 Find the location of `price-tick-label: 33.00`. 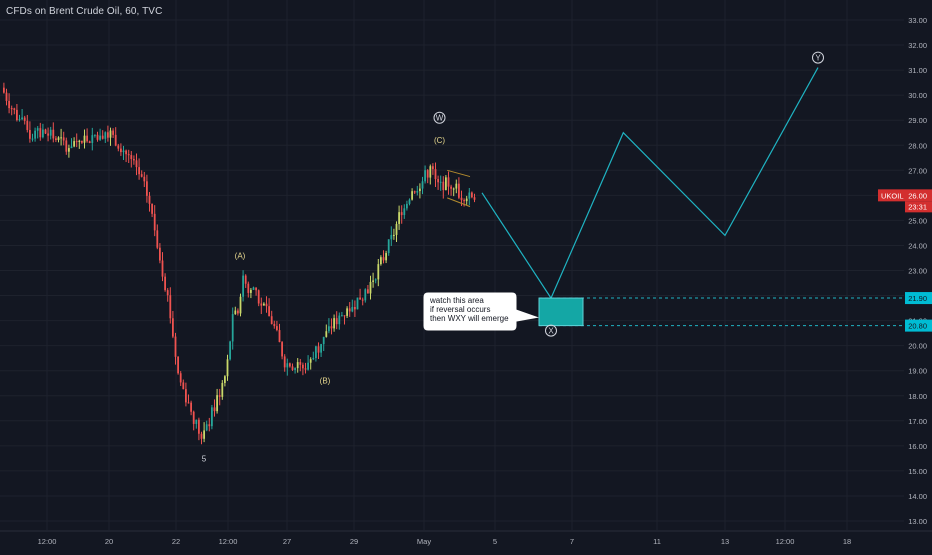

price-tick-label: 33.00 is located at coordinates (917, 20).